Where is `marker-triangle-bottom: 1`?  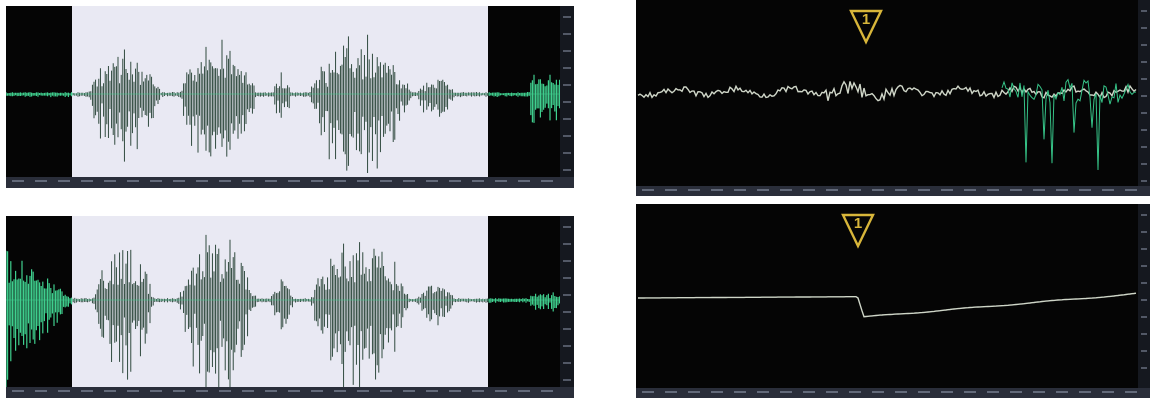 marker-triangle-bottom: 1 is located at coordinates (858, 231).